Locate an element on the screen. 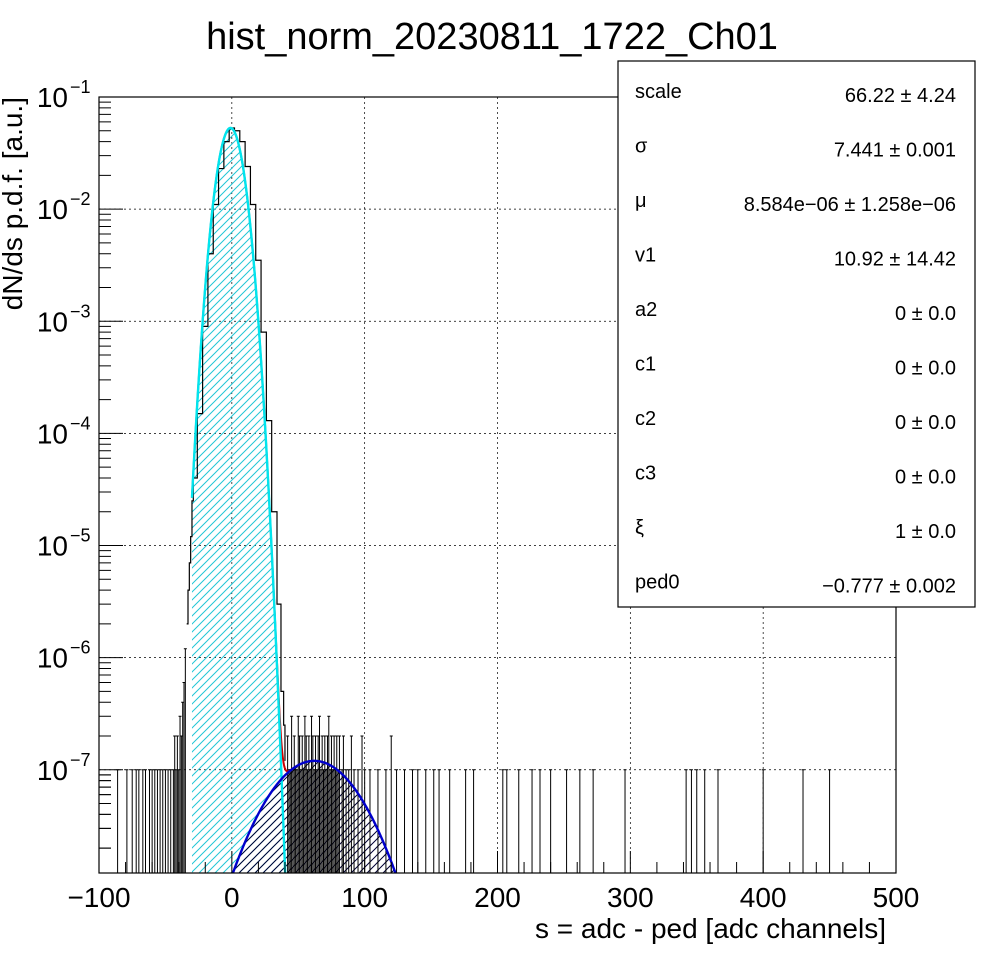 The width and height of the screenshot is (996, 972). y-axis-label: dN/ds p.d.f. [a.u.] is located at coordinates (14, 203).